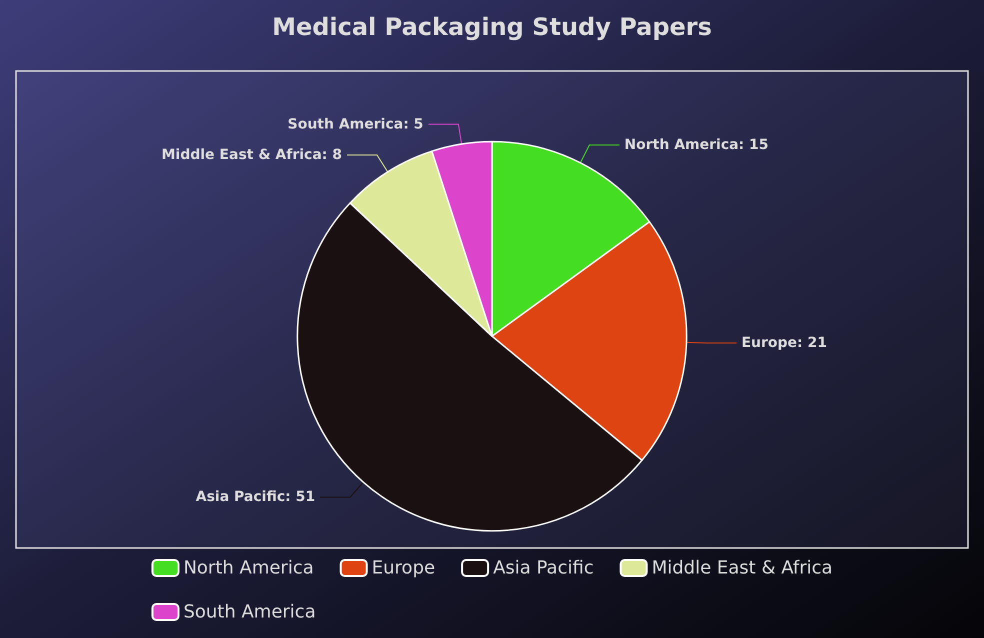 The width and height of the screenshot is (984, 638). What do you see at coordinates (248, 568) in the screenshot?
I see `legend-label: North America` at bounding box center [248, 568].